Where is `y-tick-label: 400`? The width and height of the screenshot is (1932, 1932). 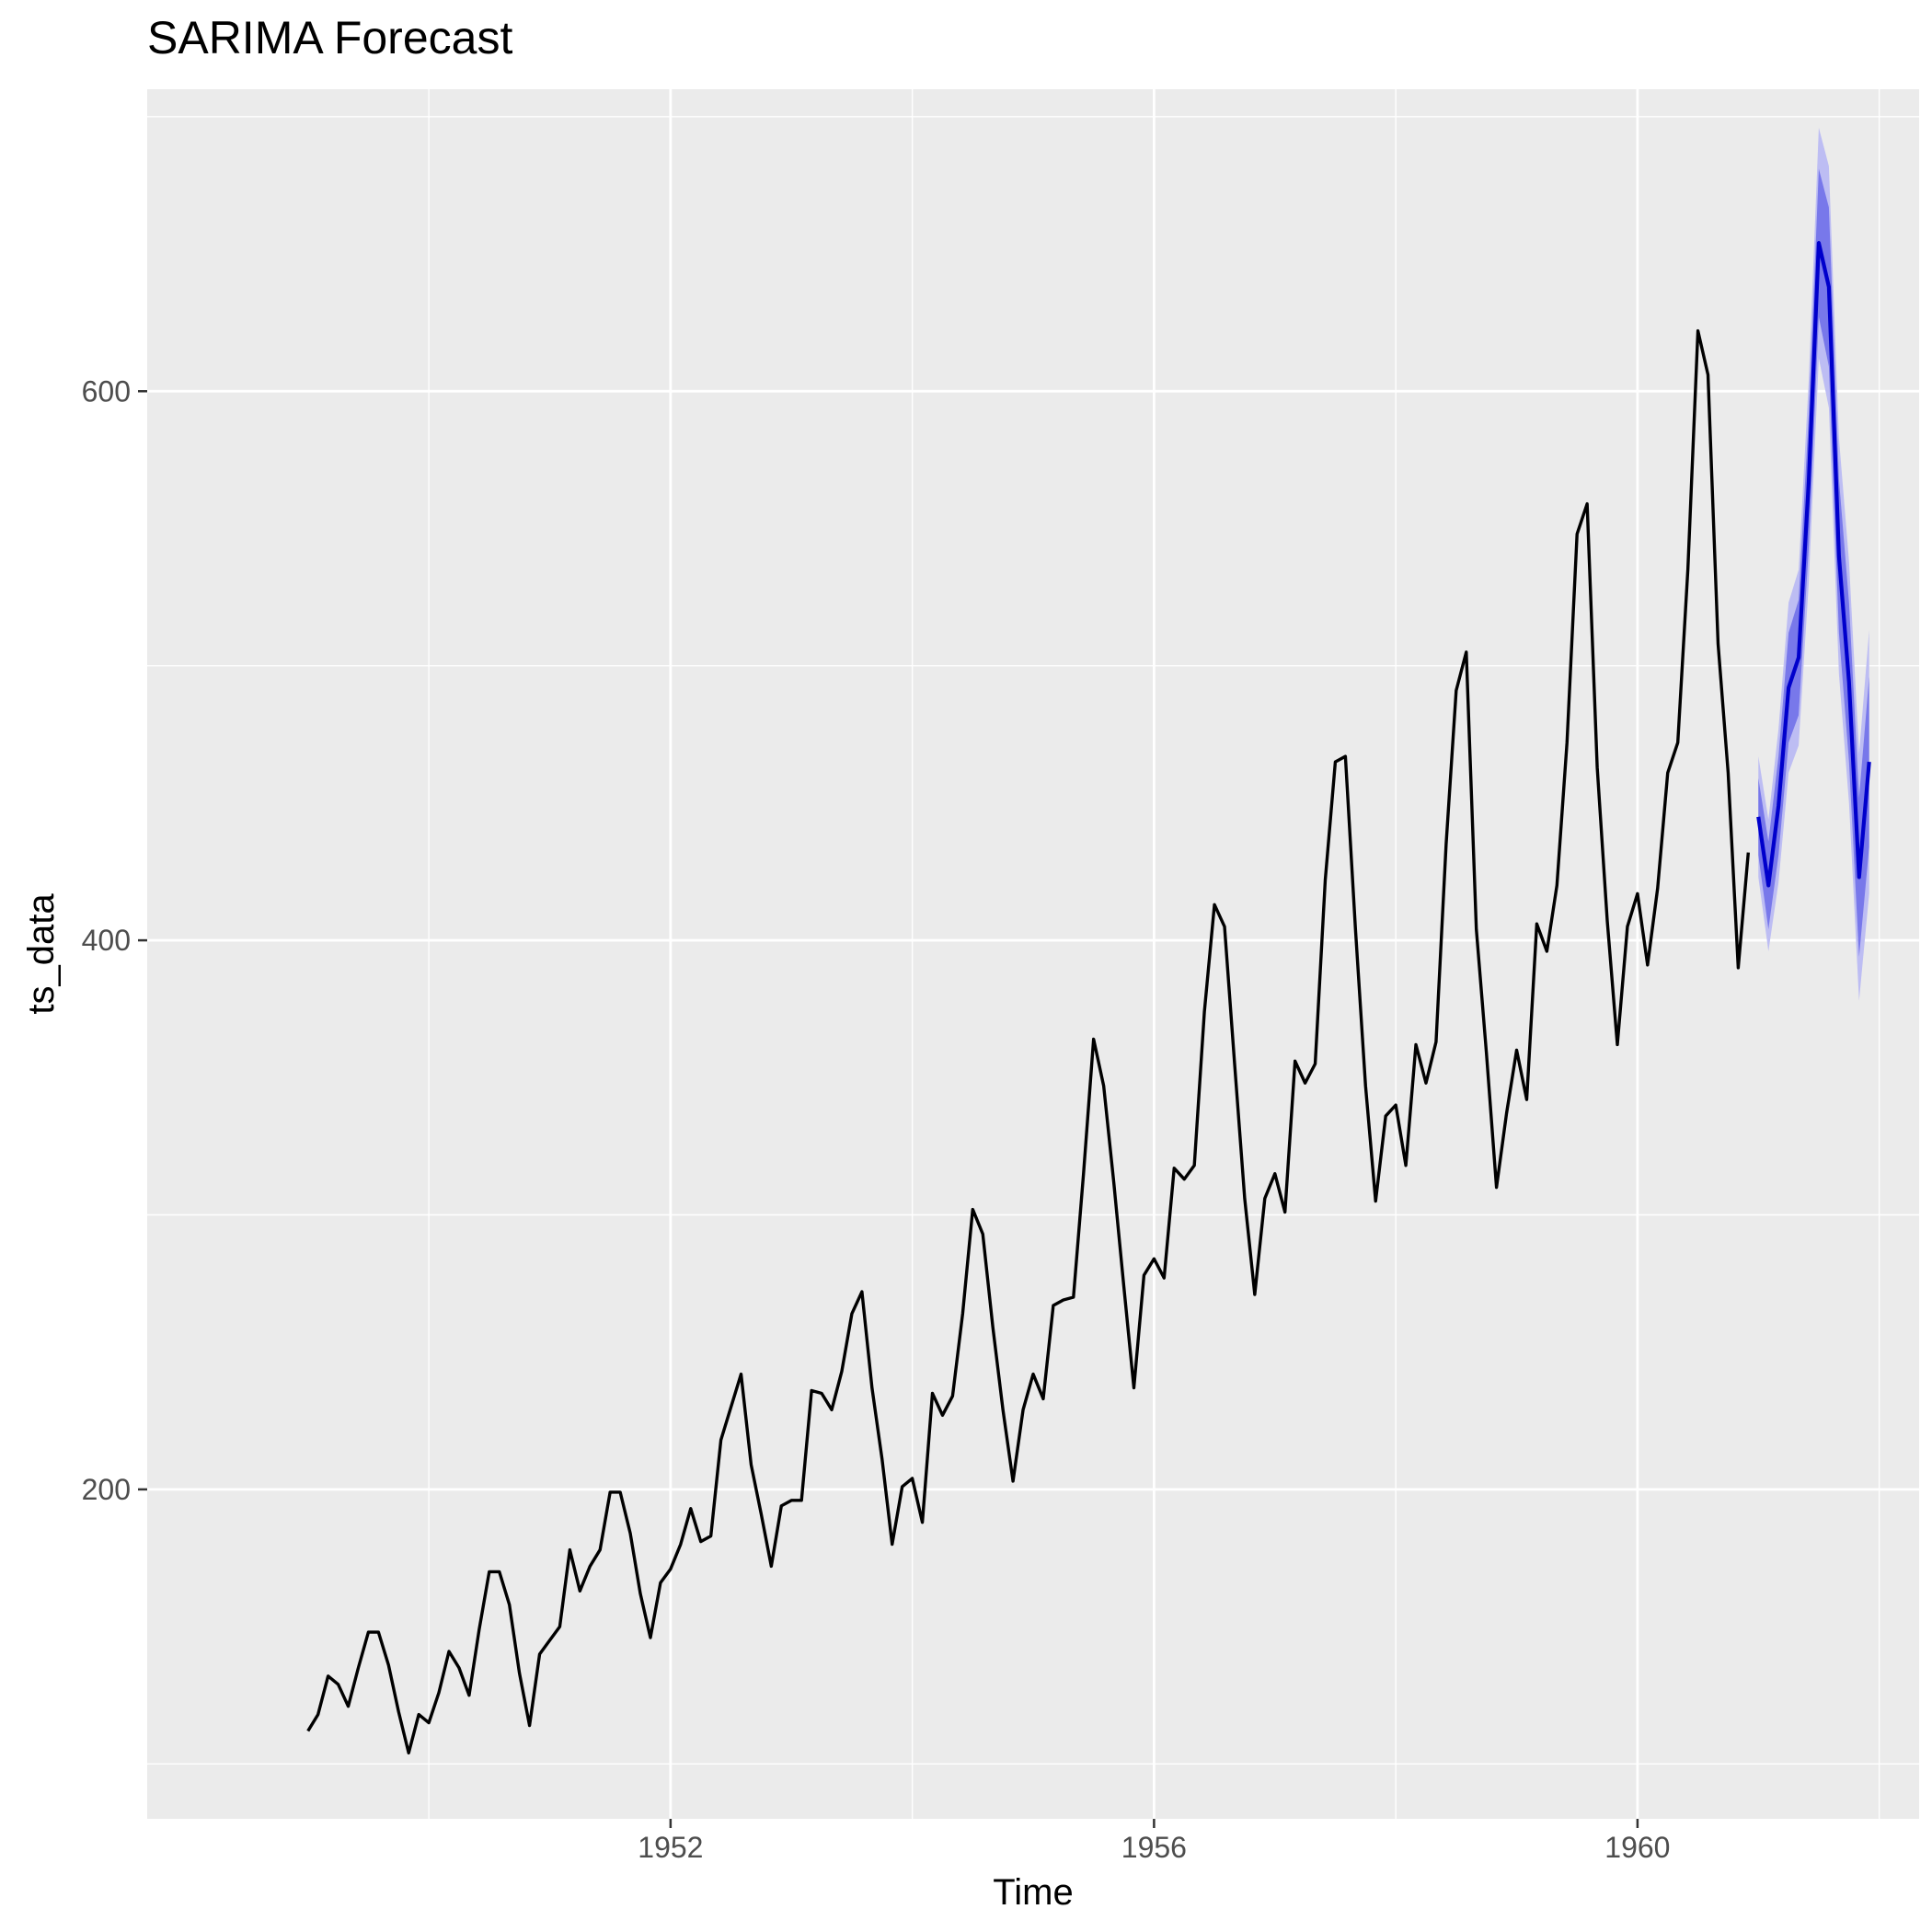
y-tick-label: 400 is located at coordinates (106, 940).